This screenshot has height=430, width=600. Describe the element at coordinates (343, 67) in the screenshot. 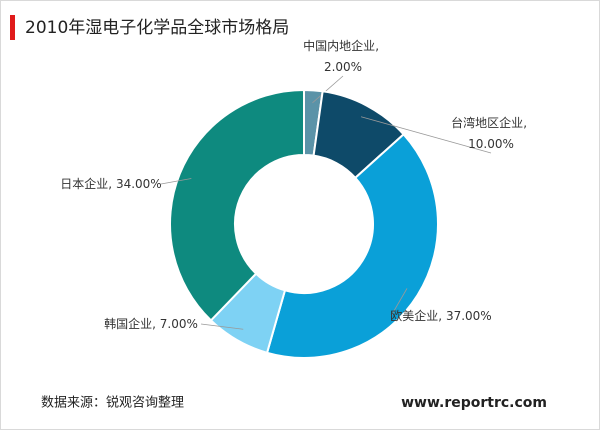

I see `value-label: 2.00%` at that location.